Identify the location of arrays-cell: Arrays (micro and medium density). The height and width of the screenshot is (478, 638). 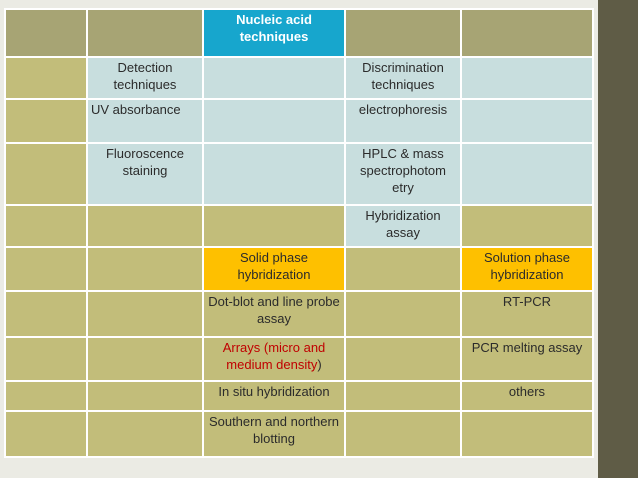
(274, 359).